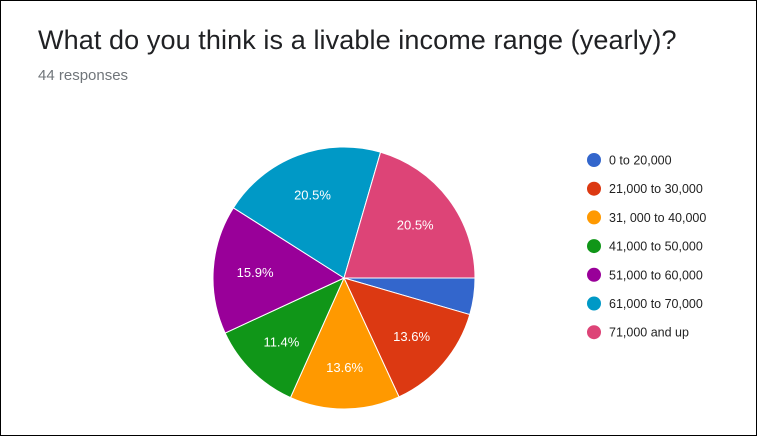 This screenshot has height=436, width=757. I want to click on pie-value-labels: 13.6% 13.6% 11.4% 15.9% 20.5% 20.5%, so click(335, 281).